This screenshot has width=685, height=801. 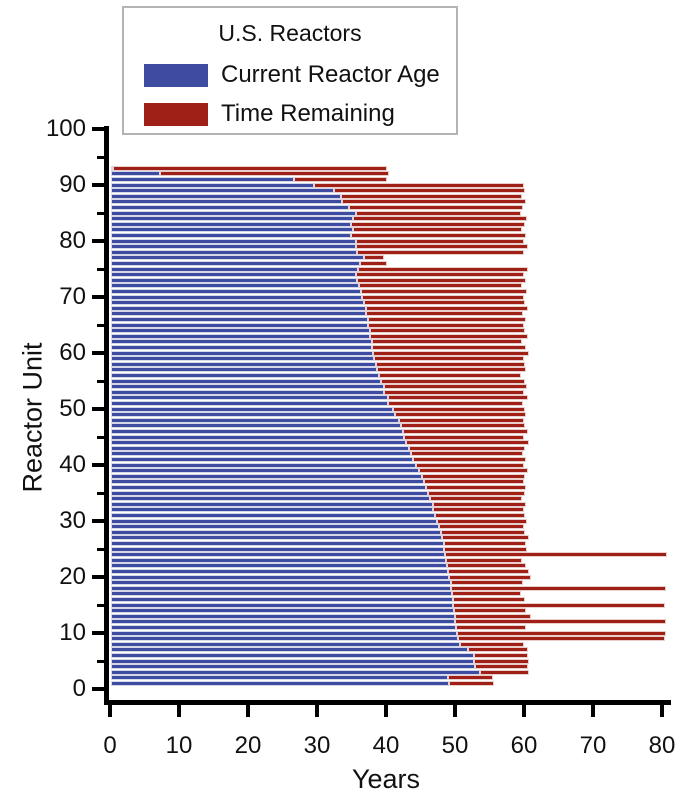 What do you see at coordinates (593, 745) in the screenshot?
I see `x-tick-label-70: 70` at bounding box center [593, 745].